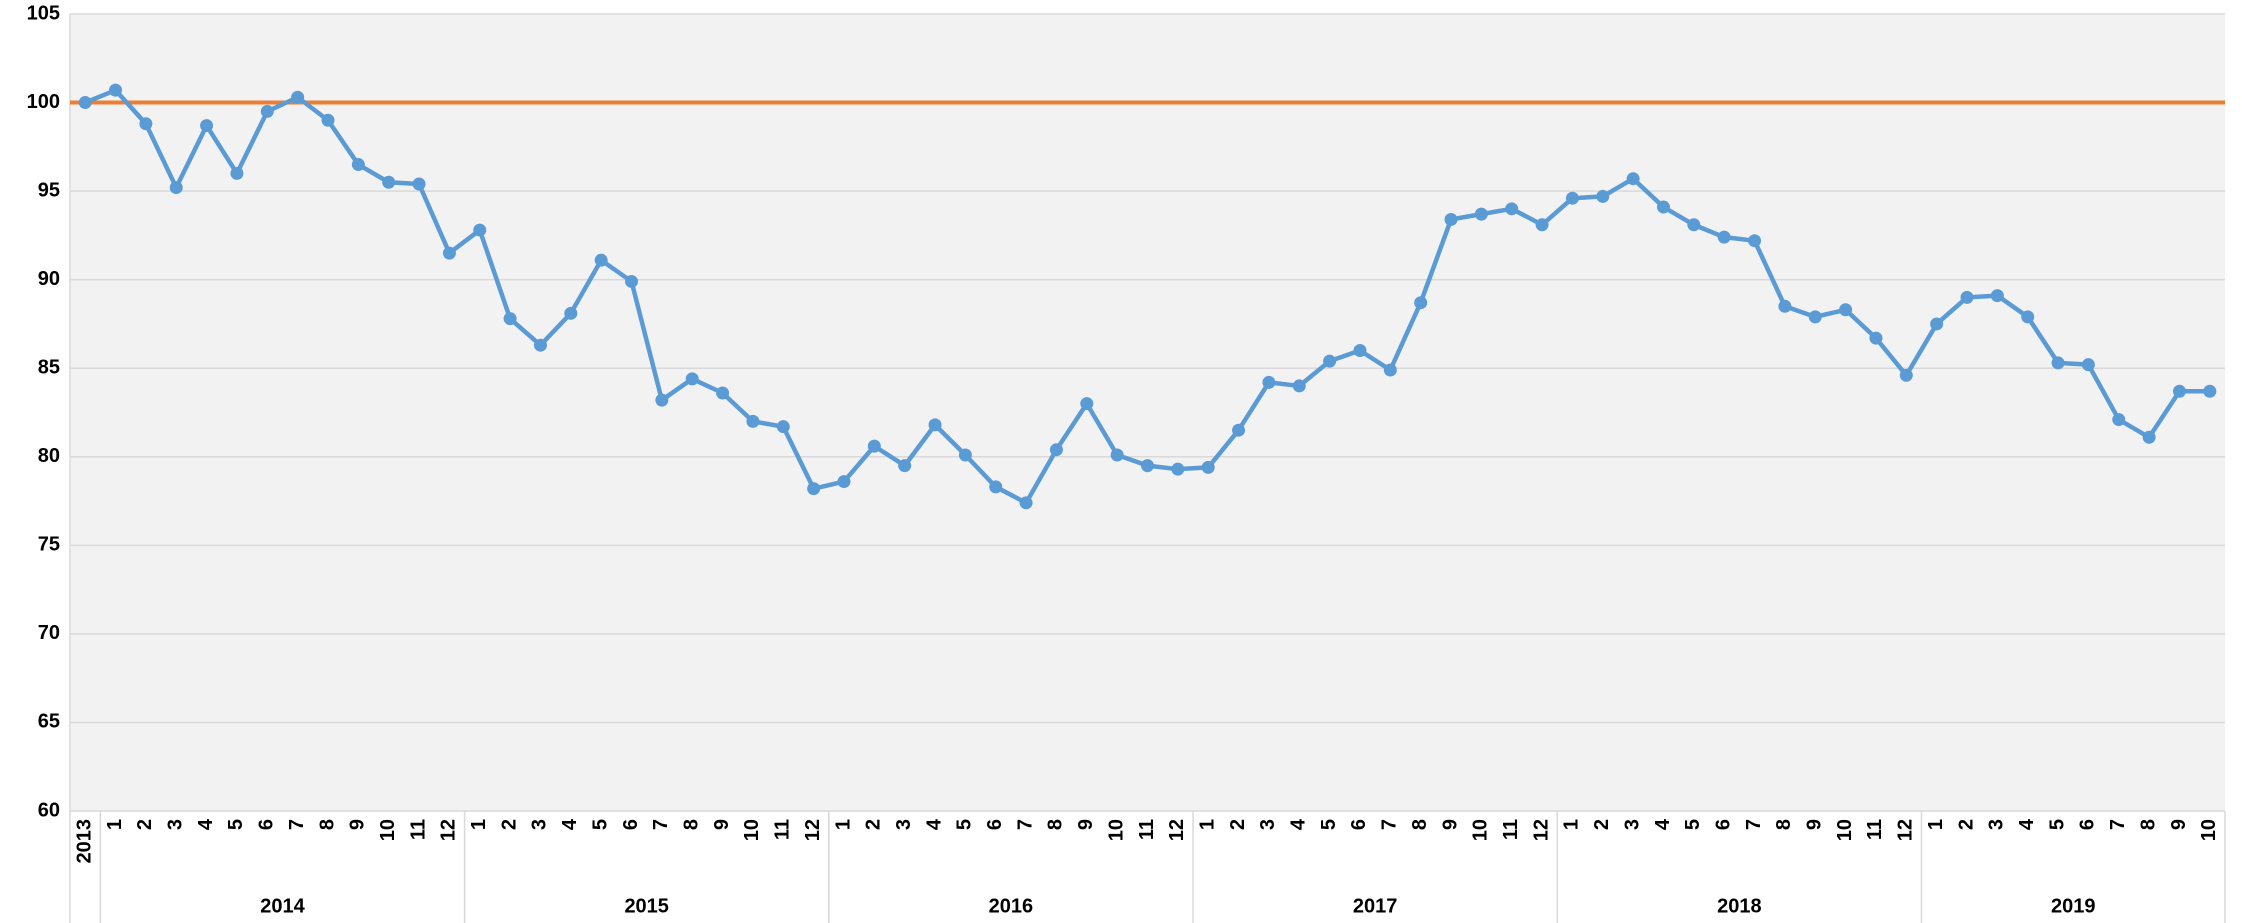  Describe the element at coordinates (49, 279) in the screenshot. I see `y-tick-label: 90` at that location.